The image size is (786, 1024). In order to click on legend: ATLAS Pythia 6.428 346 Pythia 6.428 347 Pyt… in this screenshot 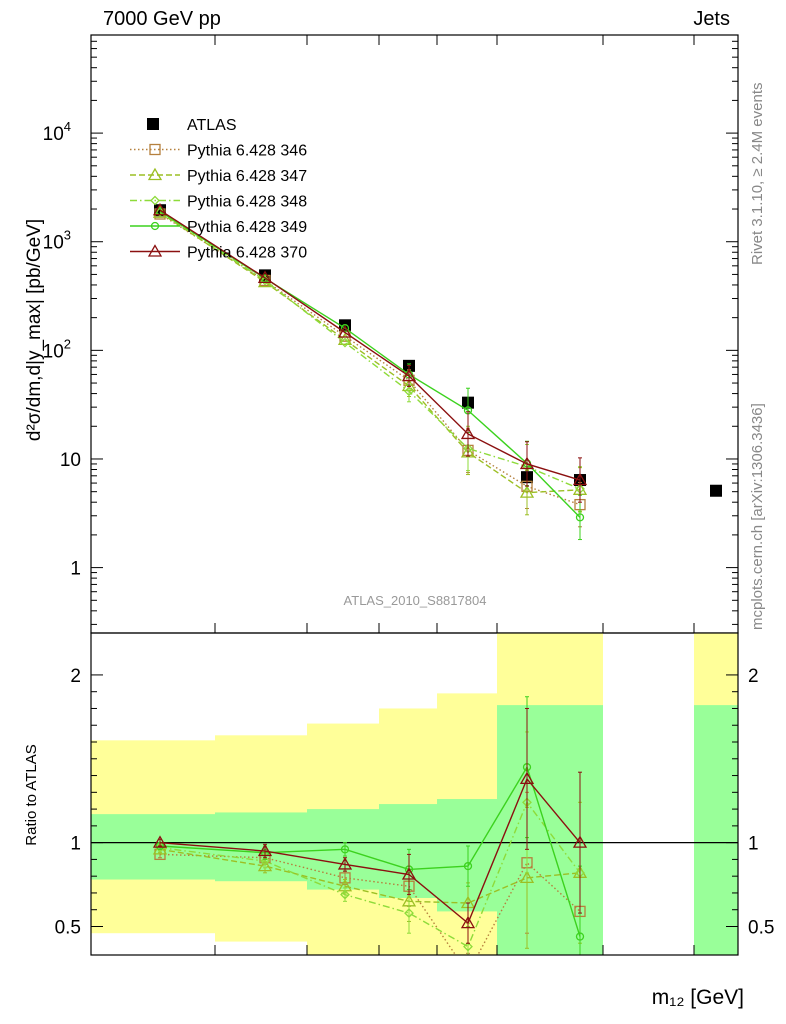, I will do `click(218, 189)`.